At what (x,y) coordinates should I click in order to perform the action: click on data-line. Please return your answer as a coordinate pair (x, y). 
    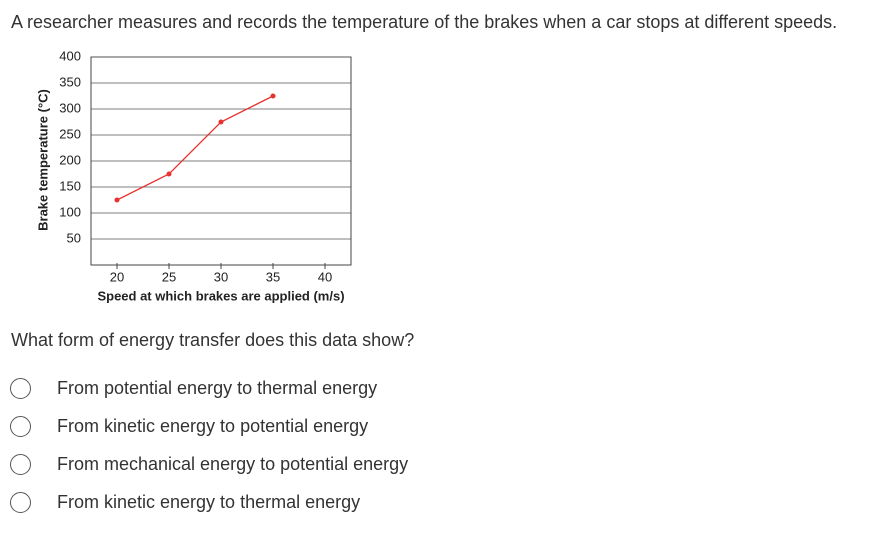
    Looking at the image, I should click on (195, 148).